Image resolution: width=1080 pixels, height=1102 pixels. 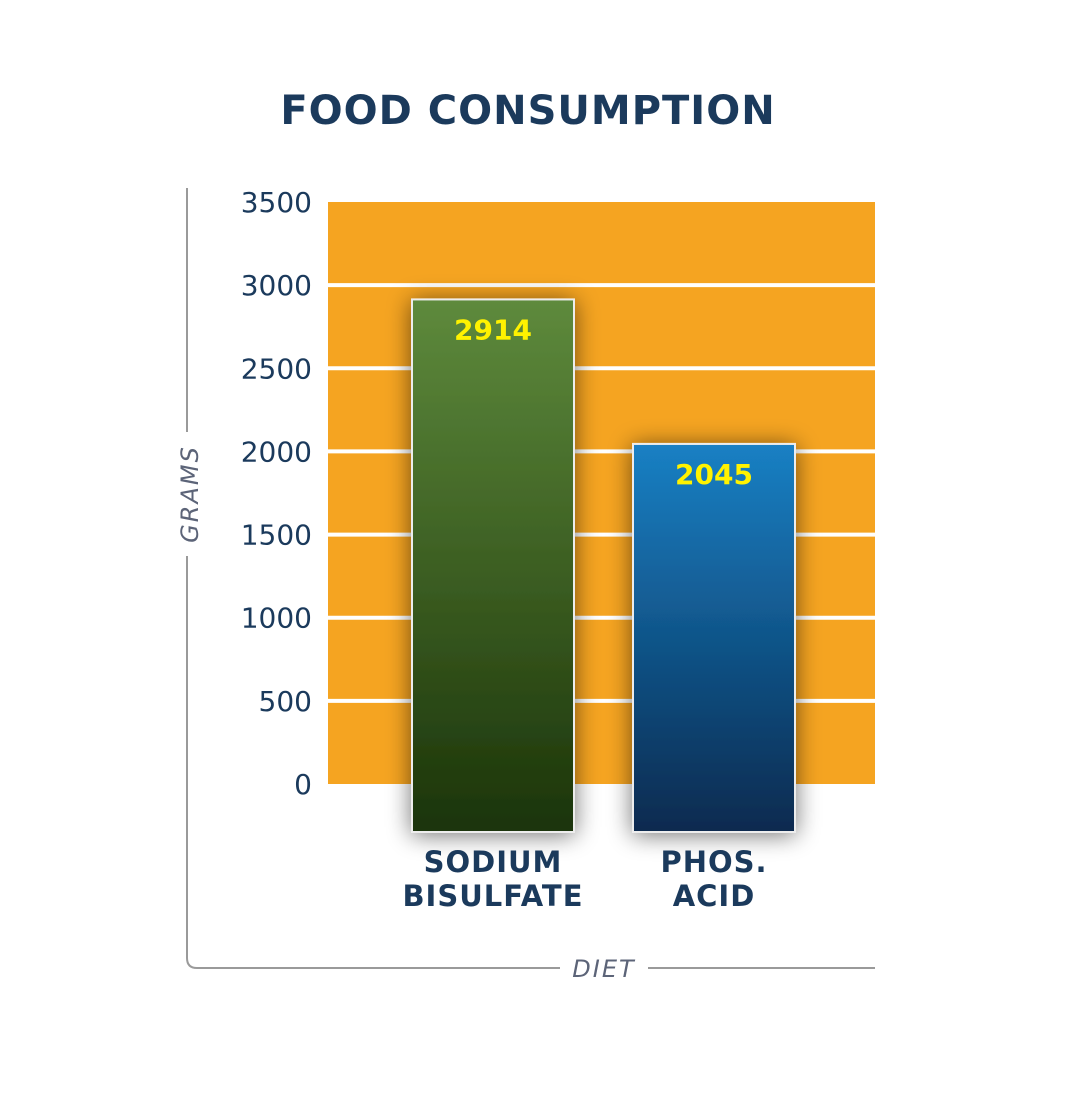 I want to click on x-tick-label: ACID, so click(x=714, y=896).